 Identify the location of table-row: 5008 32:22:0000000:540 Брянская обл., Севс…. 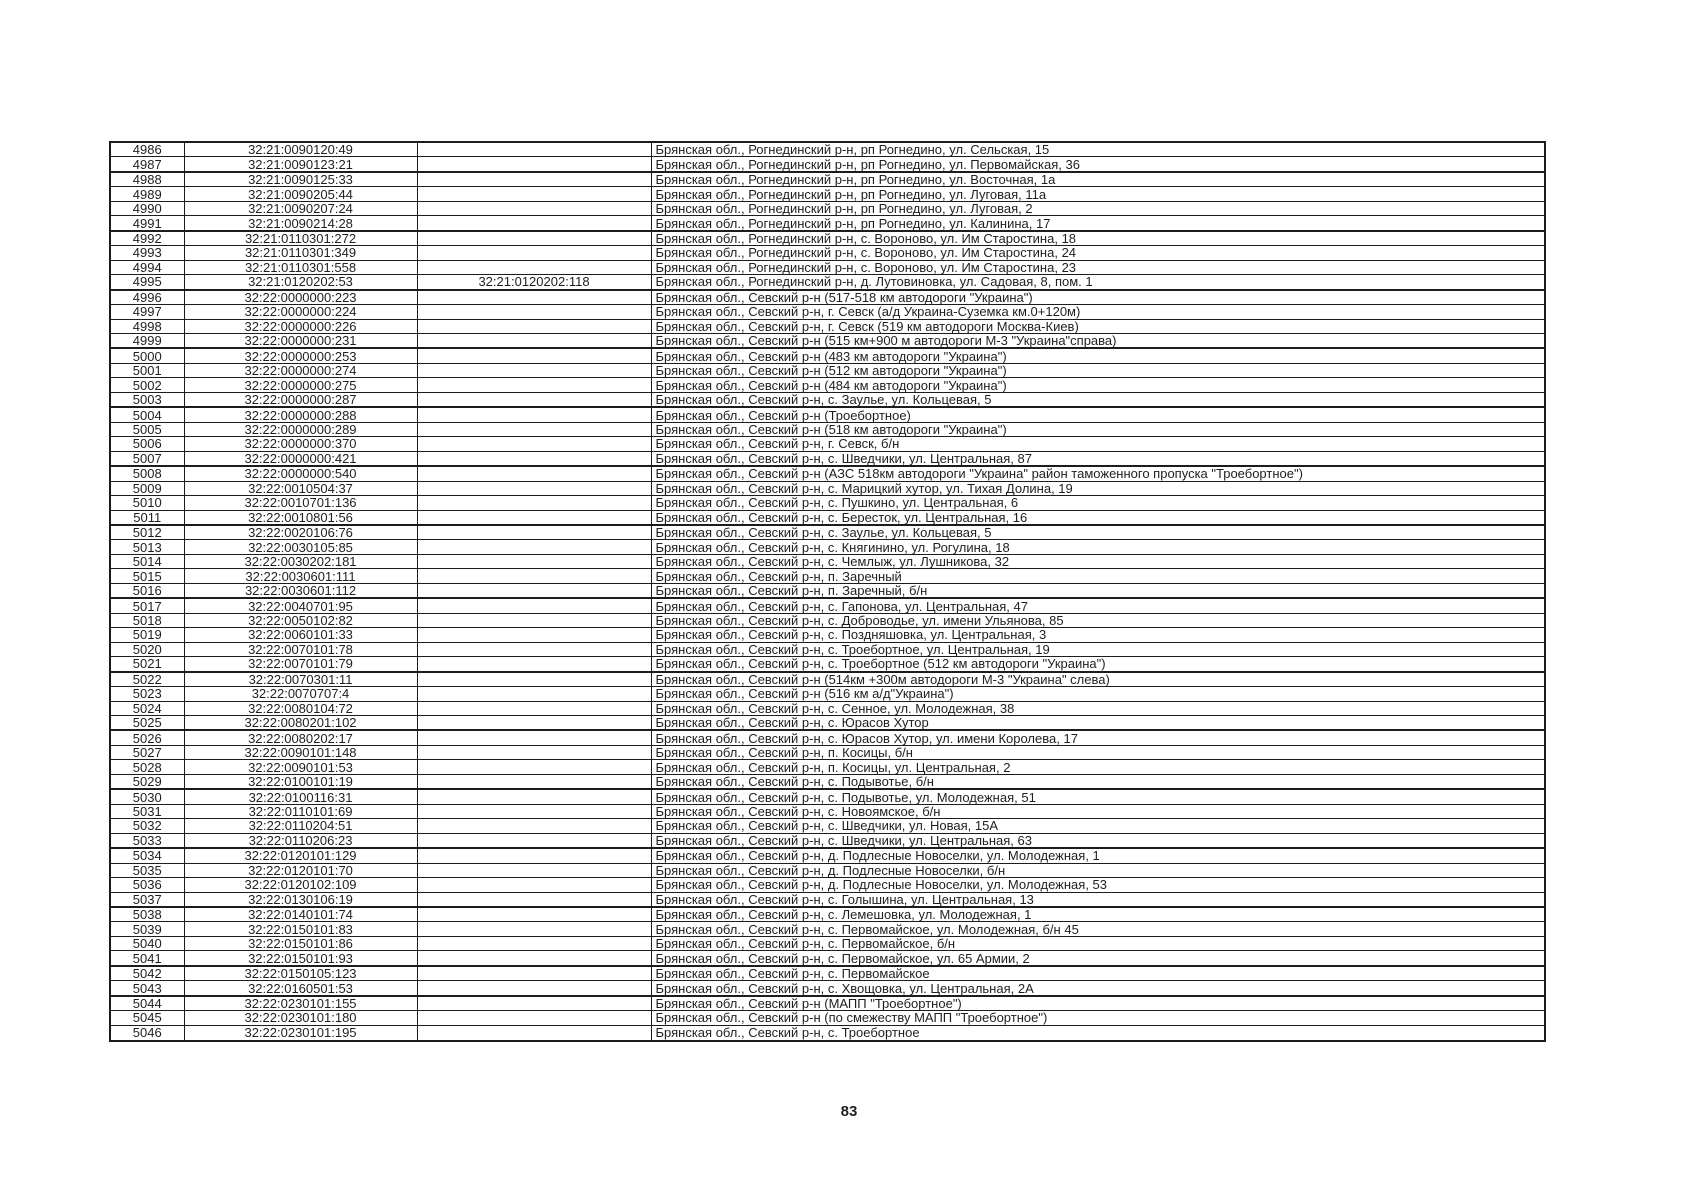
(827, 473).